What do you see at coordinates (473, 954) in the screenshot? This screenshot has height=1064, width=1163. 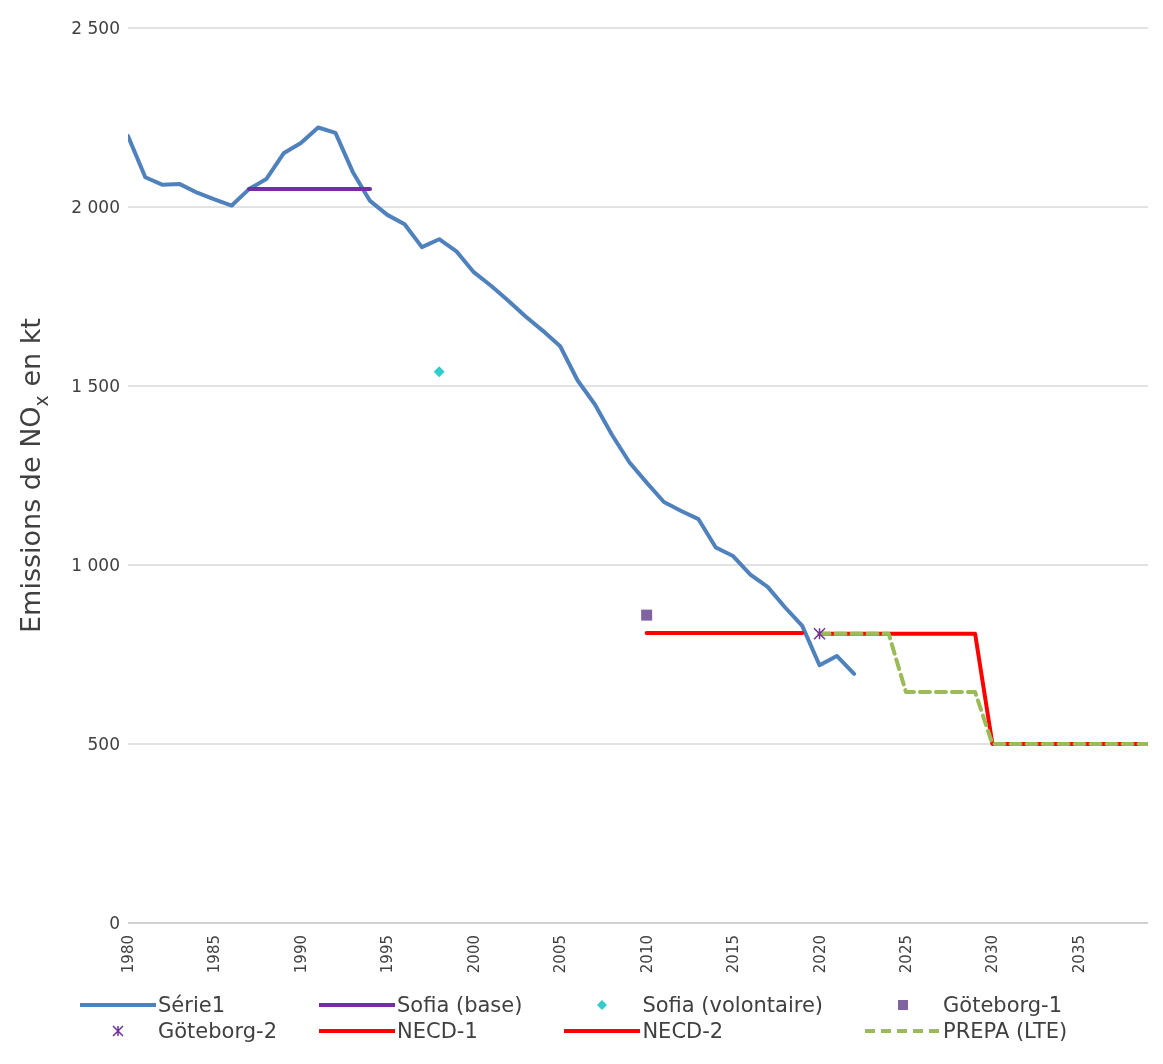 I see `x-tick-label: 2000` at bounding box center [473, 954].